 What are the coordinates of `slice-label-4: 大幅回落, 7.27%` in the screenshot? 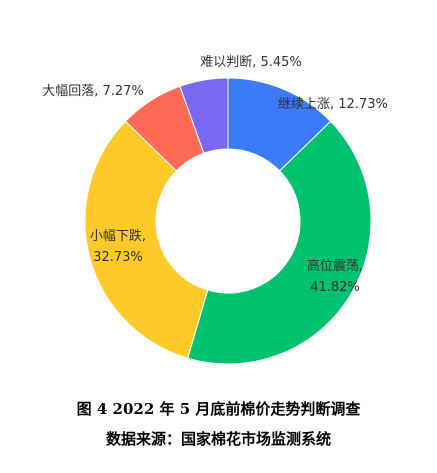 It's located at (93, 91).